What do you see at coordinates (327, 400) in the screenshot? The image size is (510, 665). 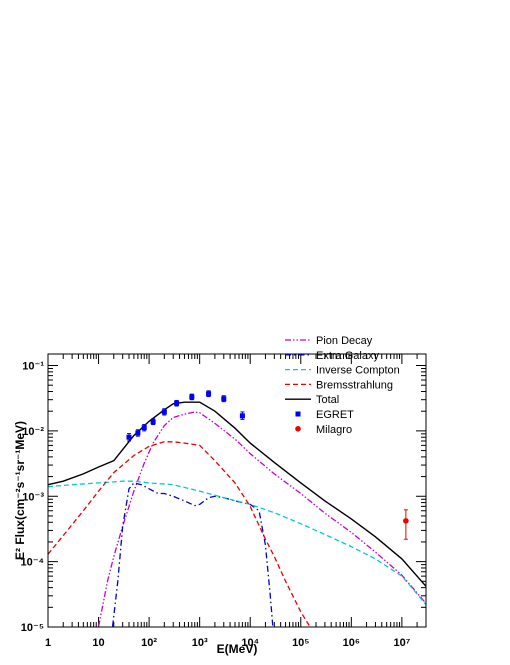 I see `legend-label-total: Total` at bounding box center [327, 400].